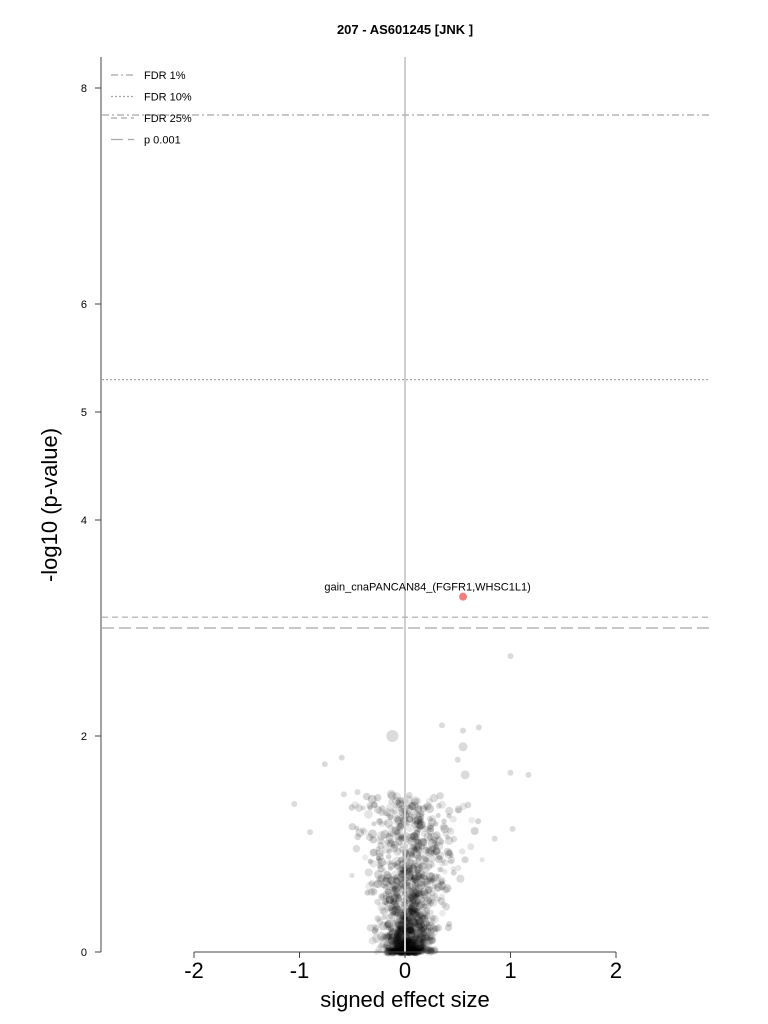  I want to click on x-tick-label: 0, so click(405, 970).